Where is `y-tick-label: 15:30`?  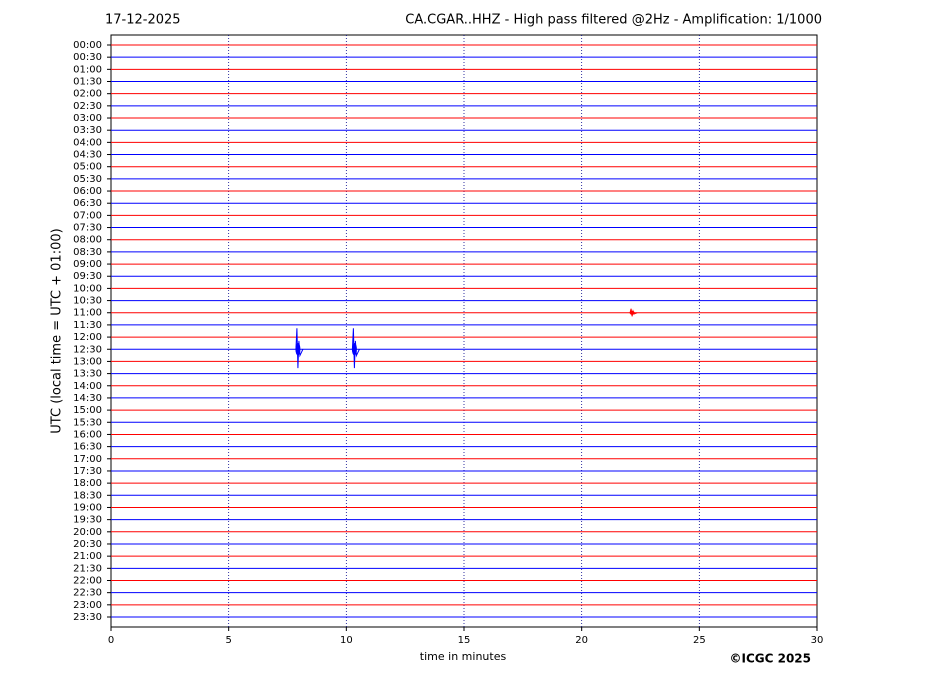
y-tick-label: 15:30 is located at coordinates (87, 422).